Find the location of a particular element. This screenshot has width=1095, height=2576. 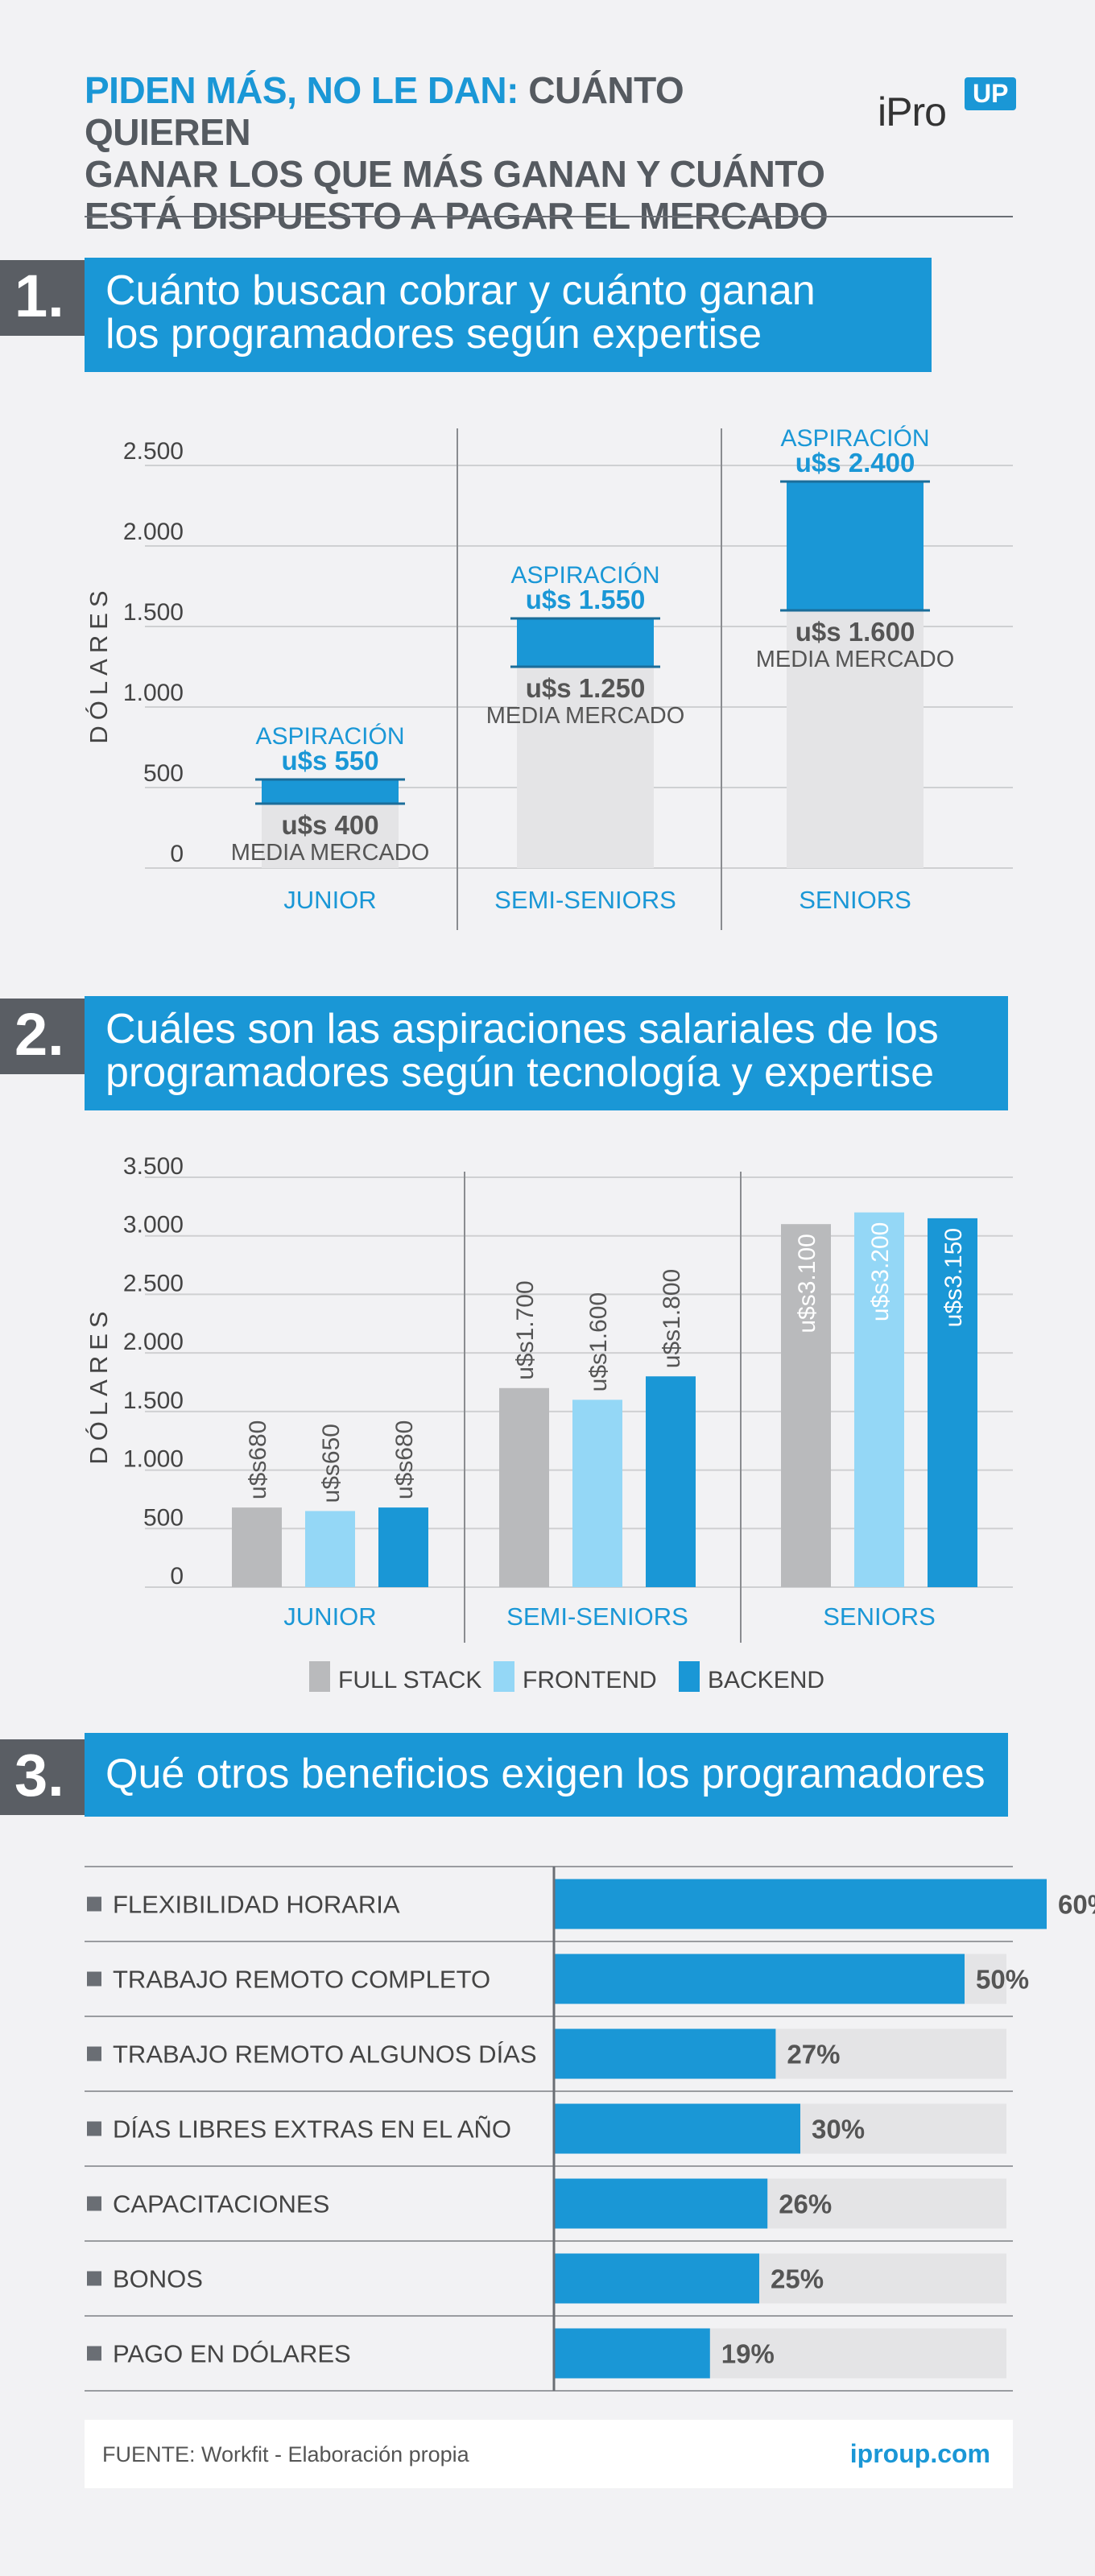

benefit-value-label: 25% is located at coordinates (797, 2279).